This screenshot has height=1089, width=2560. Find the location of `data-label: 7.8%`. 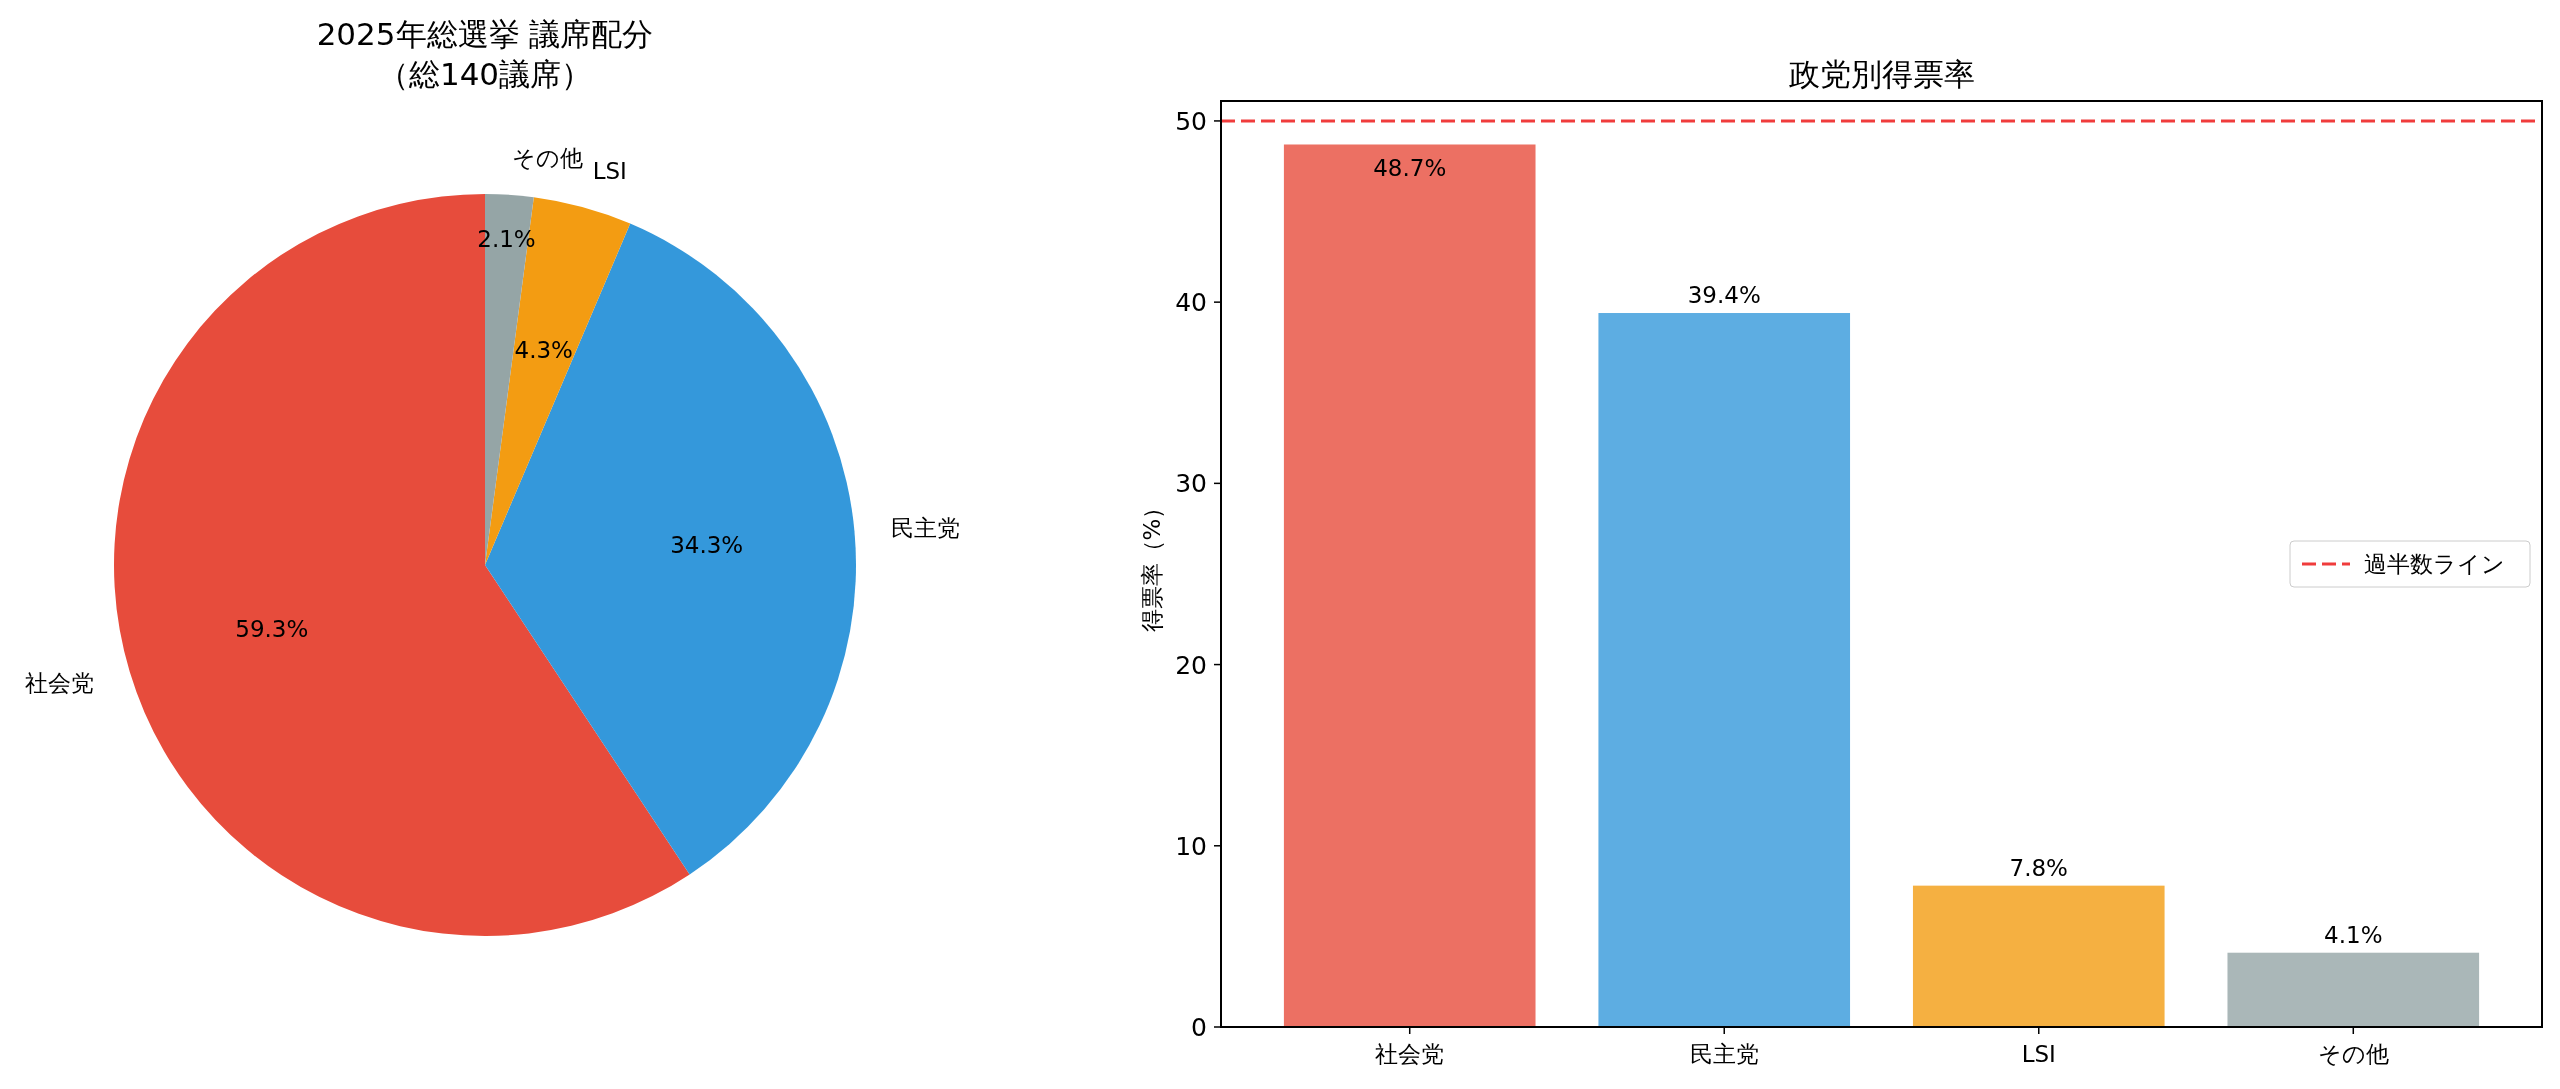

data-label: 7.8% is located at coordinates (2038, 867).